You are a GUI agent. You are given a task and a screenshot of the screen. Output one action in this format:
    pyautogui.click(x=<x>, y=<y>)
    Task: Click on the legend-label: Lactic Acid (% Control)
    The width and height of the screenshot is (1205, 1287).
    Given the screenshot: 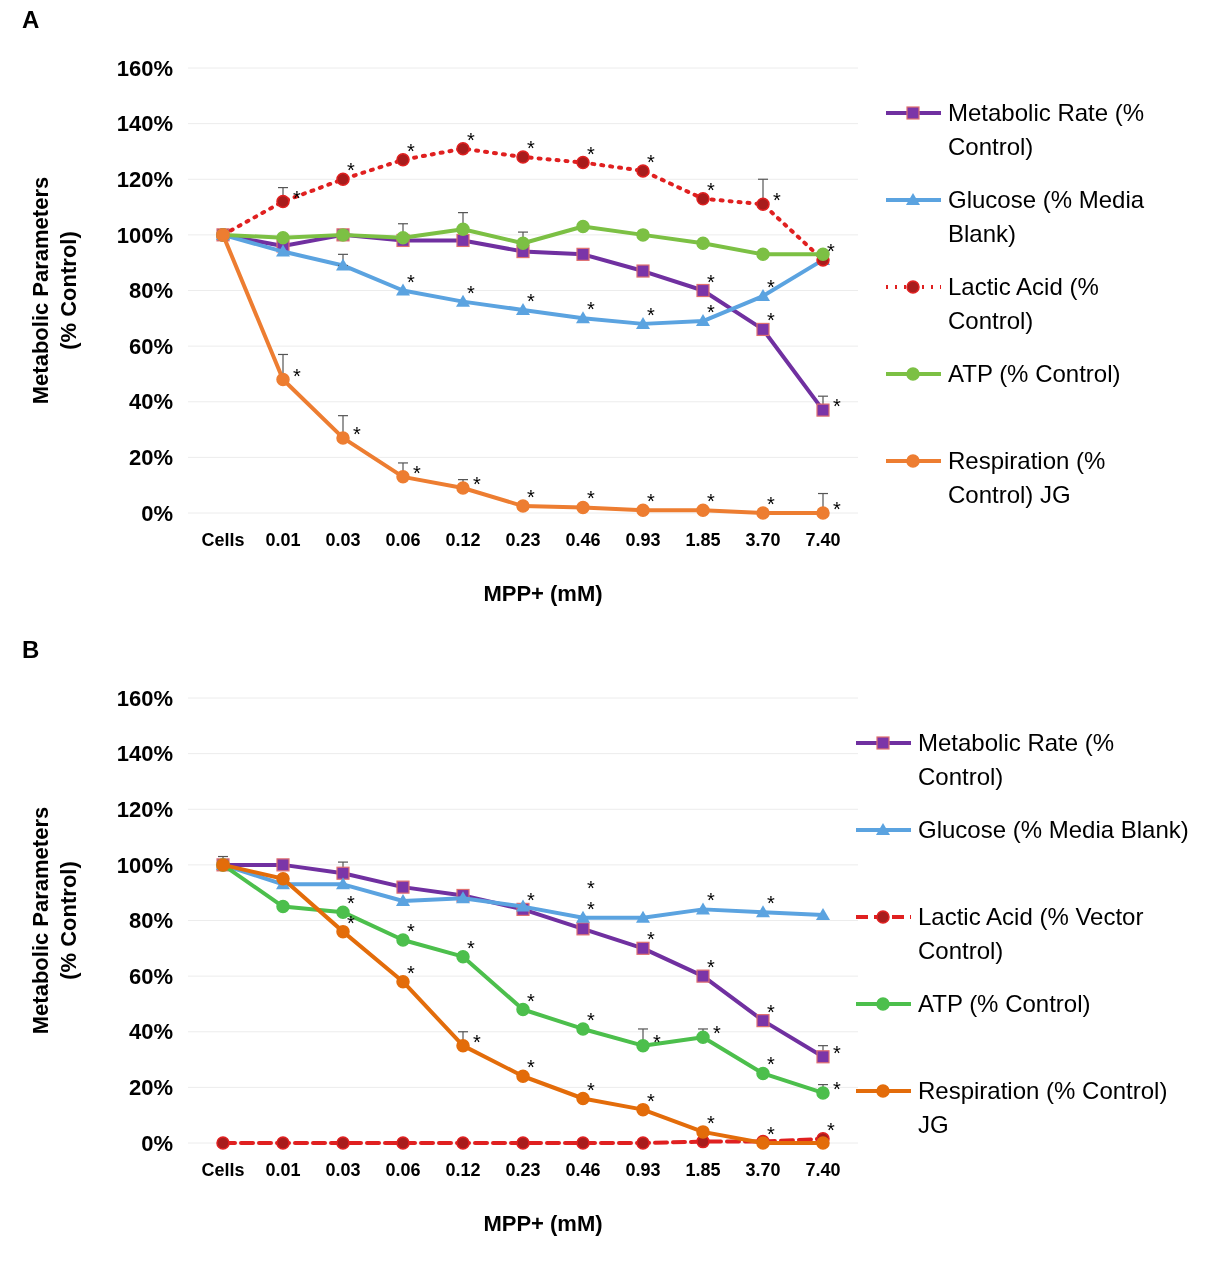 What is the action you would take?
    pyautogui.click(x=1023, y=304)
    